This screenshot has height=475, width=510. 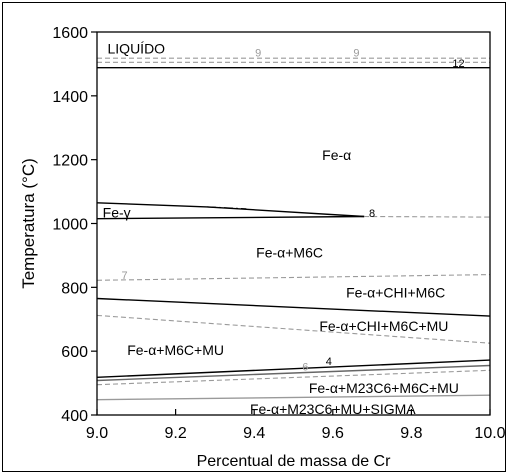 What do you see at coordinates (384, 388) in the screenshot?
I see `region-label: Fe-α+M23C6+M6C+MU` at bounding box center [384, 388].